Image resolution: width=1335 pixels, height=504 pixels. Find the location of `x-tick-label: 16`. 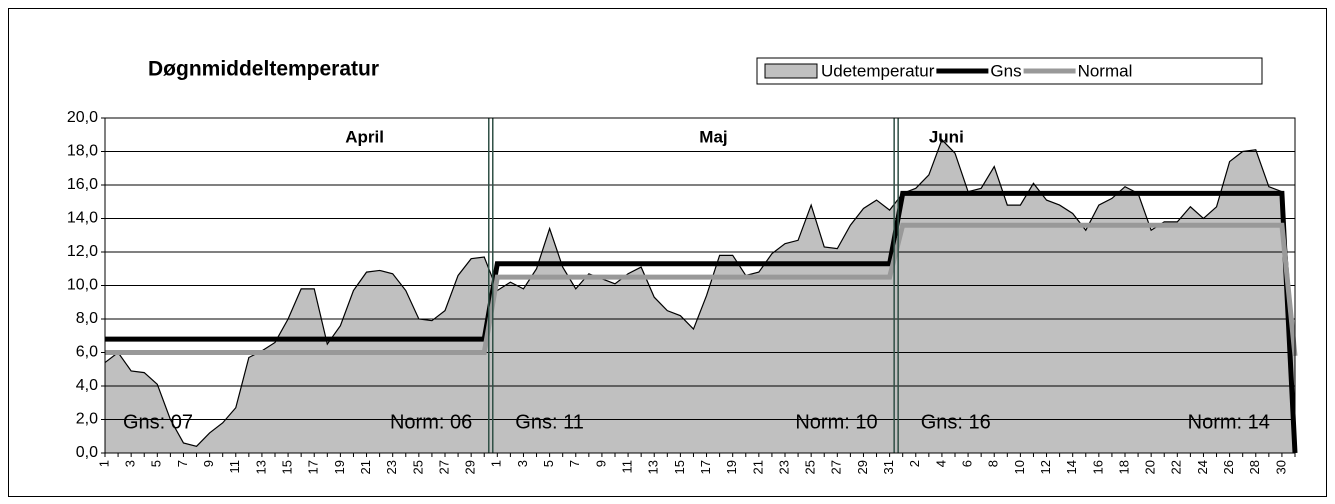

x-tick-label: 16 is located at coordinates (1097, 467).